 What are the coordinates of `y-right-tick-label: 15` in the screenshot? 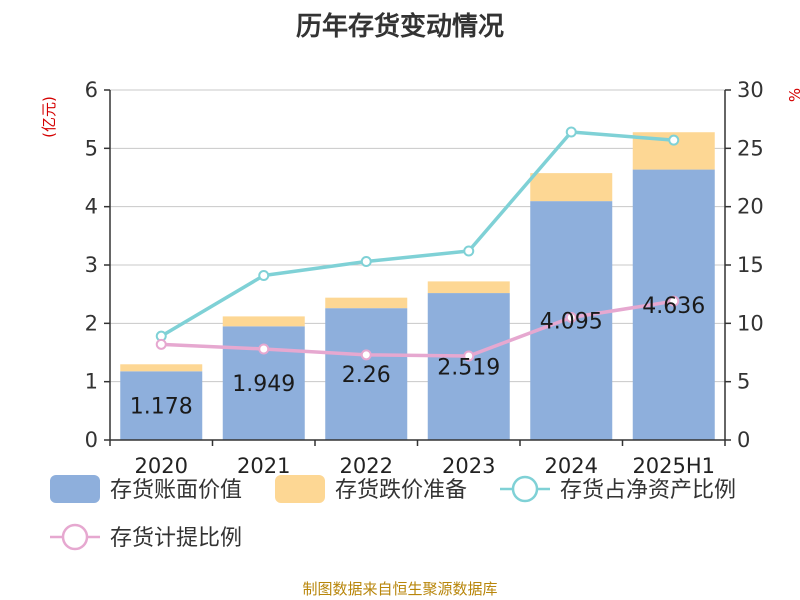 It's located at (750, 265).